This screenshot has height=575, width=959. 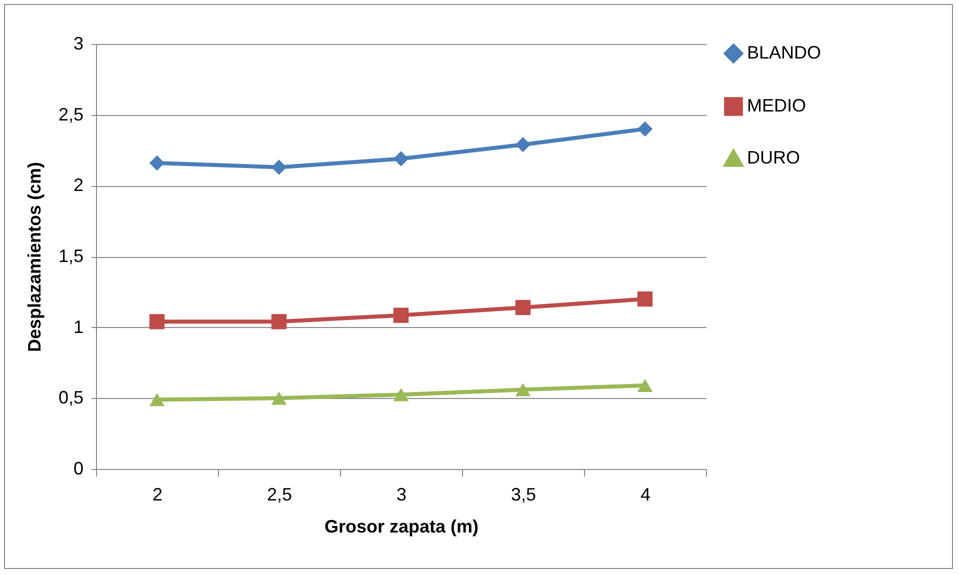 I want to click on legend-label: BLANDO, so click(x=784, y=52).